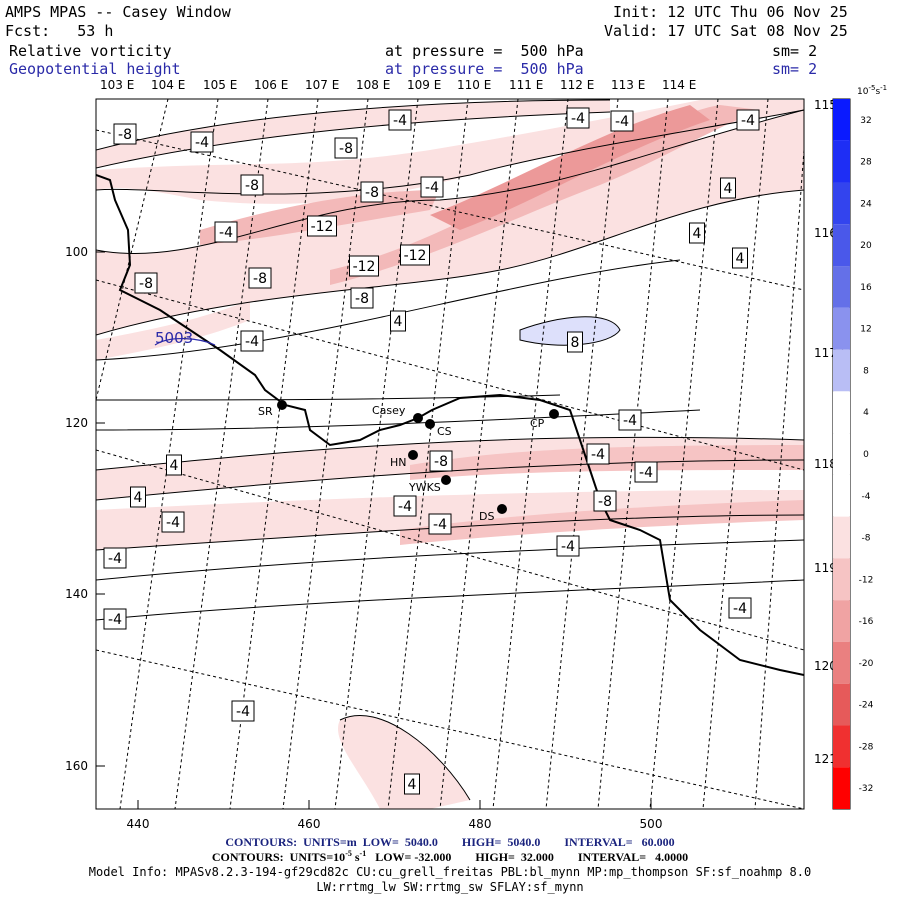  I want to click on field1-name: Relative vorticity, so click(90, 51).